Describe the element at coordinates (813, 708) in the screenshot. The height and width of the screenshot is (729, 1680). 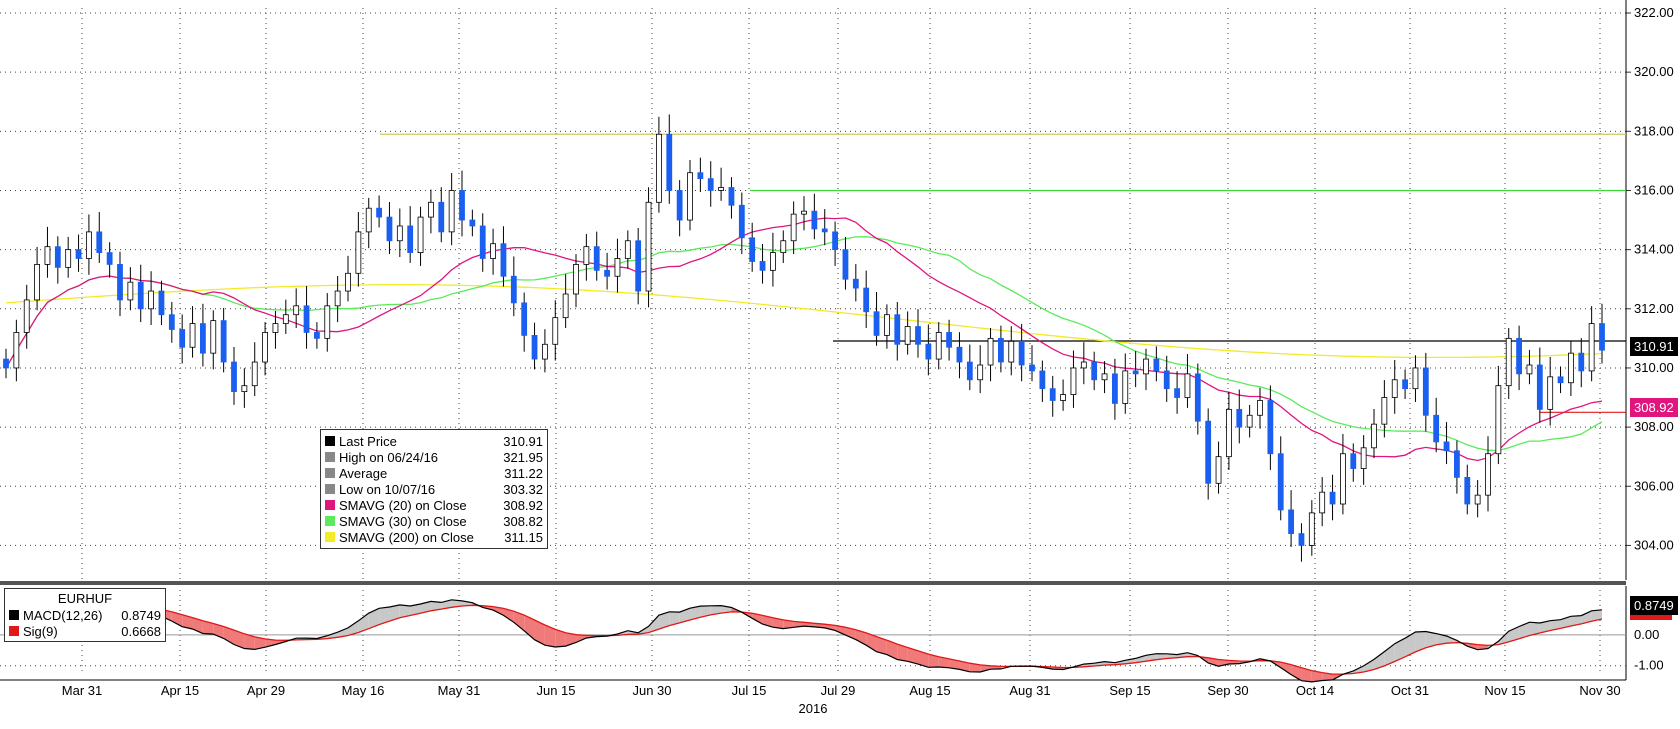
I see `year-label: 2016` at that location.